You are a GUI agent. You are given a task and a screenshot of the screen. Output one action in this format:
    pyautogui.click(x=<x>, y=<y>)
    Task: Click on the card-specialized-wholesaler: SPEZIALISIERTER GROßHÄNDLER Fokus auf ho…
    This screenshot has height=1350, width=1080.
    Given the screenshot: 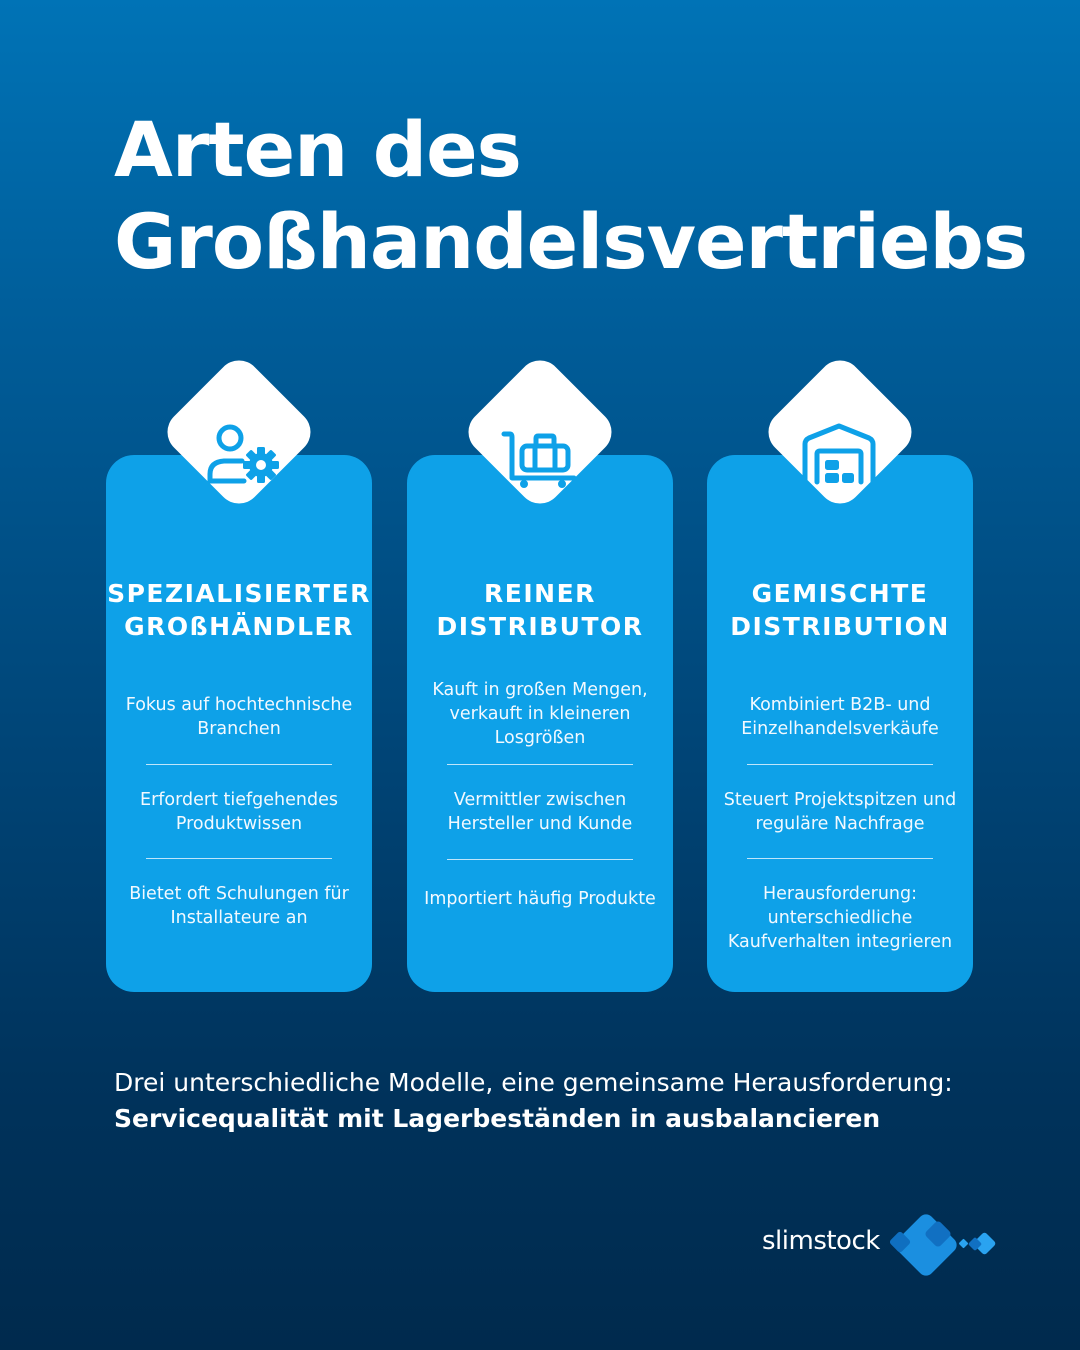 What is the action you would take?
    pyautogui.click(x=239, y=723)
    